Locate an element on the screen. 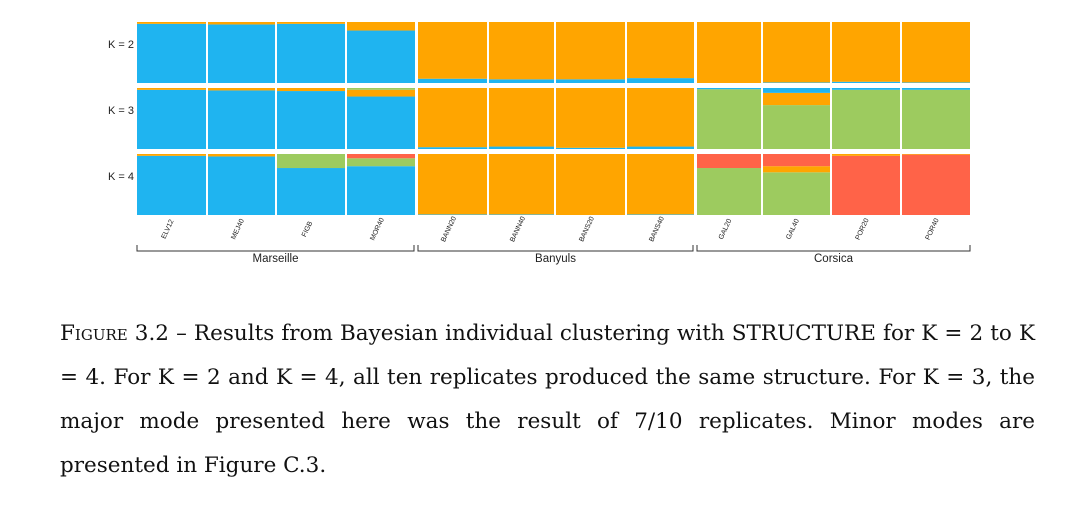 The height and width of the screenshot is (511, 1090). population-label: GAL40 is located at coordinates (793, 229).